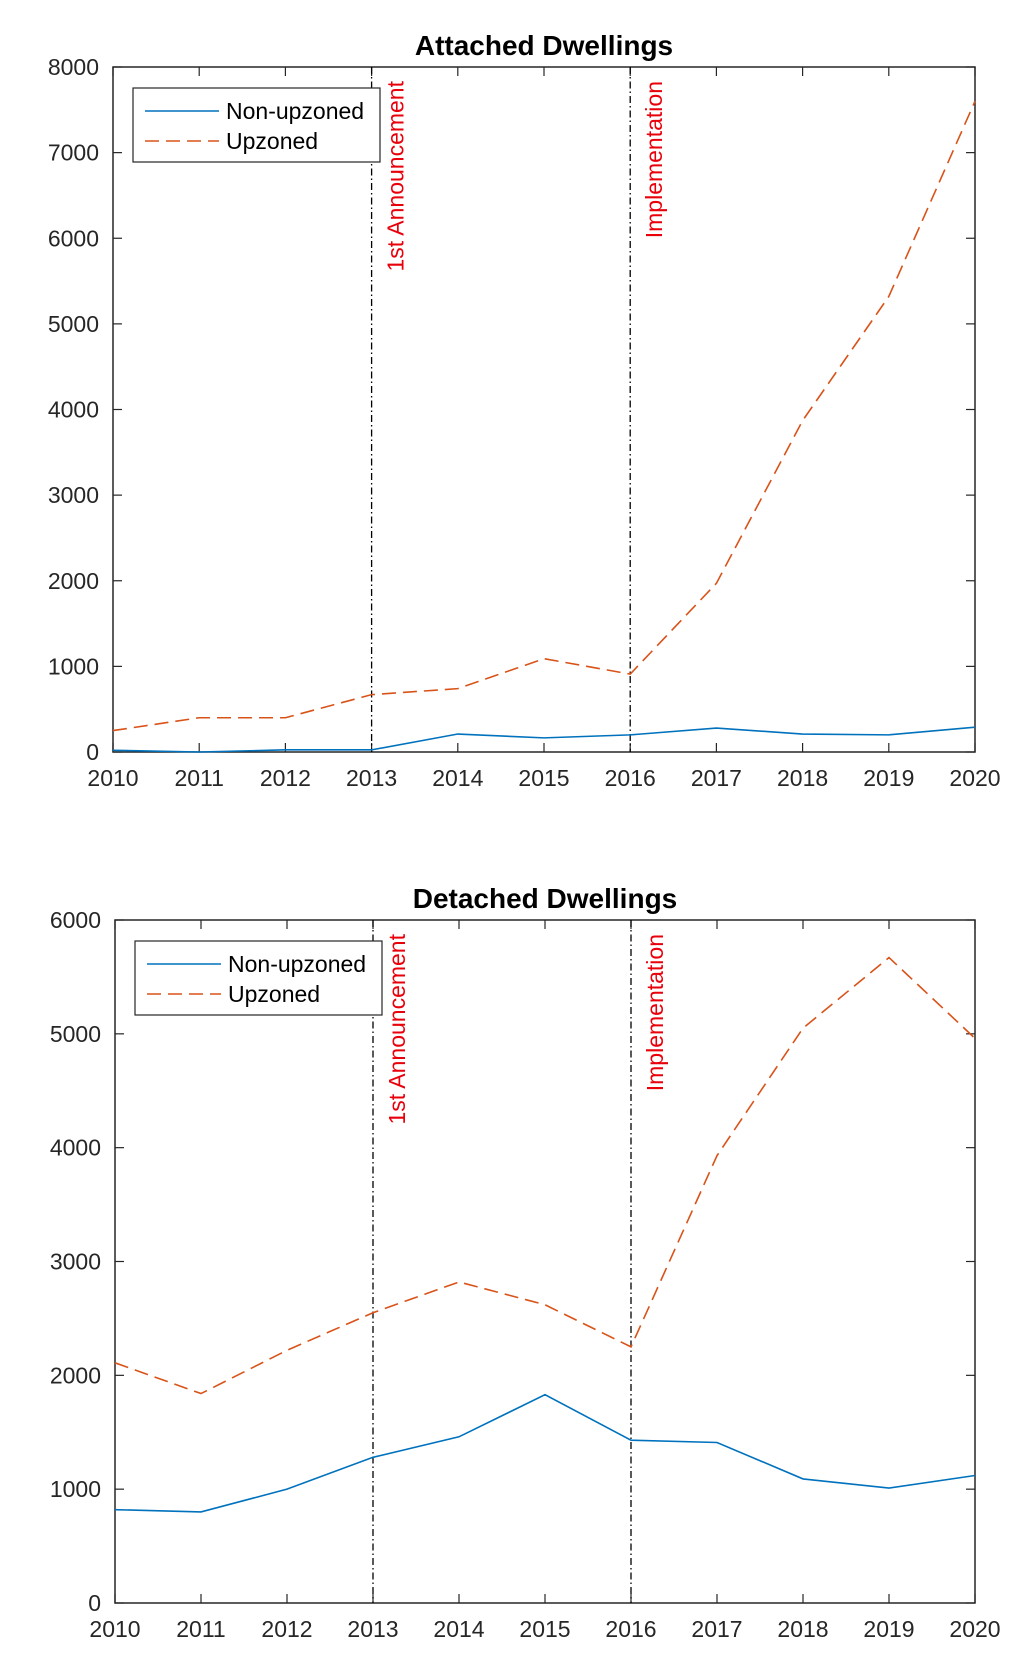 The height and width of the screenshot is (1674, 1034). What do you see at coordinates (545, 898) in the screenshot?
I see `chart-title: Detached Dwellings` at bounding box center [545, 898].